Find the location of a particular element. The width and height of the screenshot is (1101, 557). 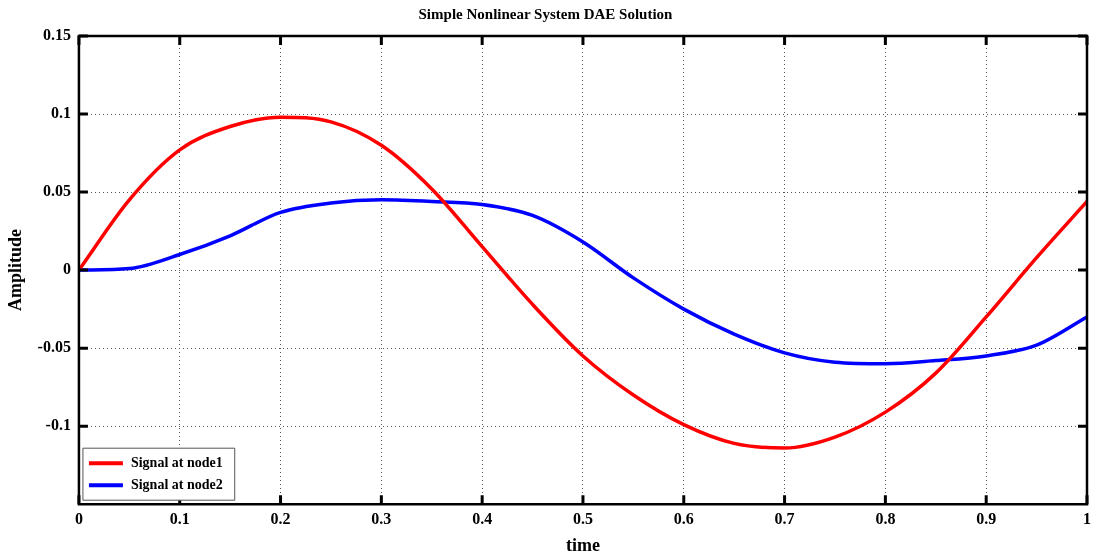

x-tick-label: 0.4 is located at coordinates (482, 518).